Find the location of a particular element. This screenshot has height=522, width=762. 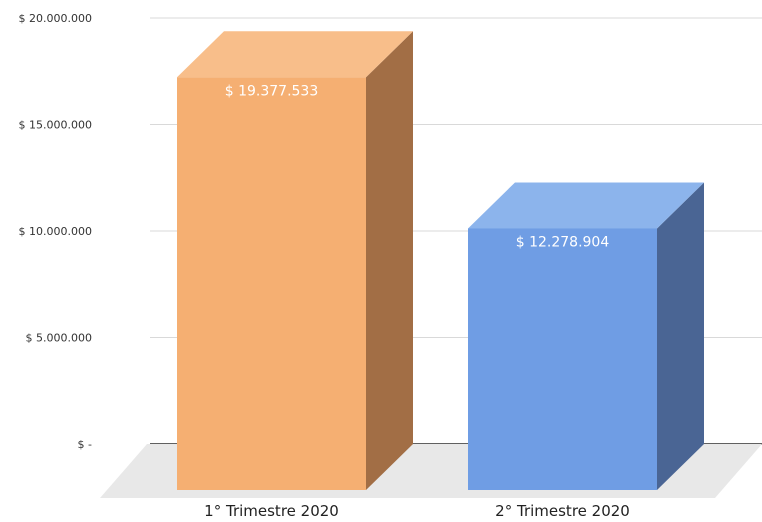

y-tick-label: $ 20.000.000 is located at coordinates (55, 18).